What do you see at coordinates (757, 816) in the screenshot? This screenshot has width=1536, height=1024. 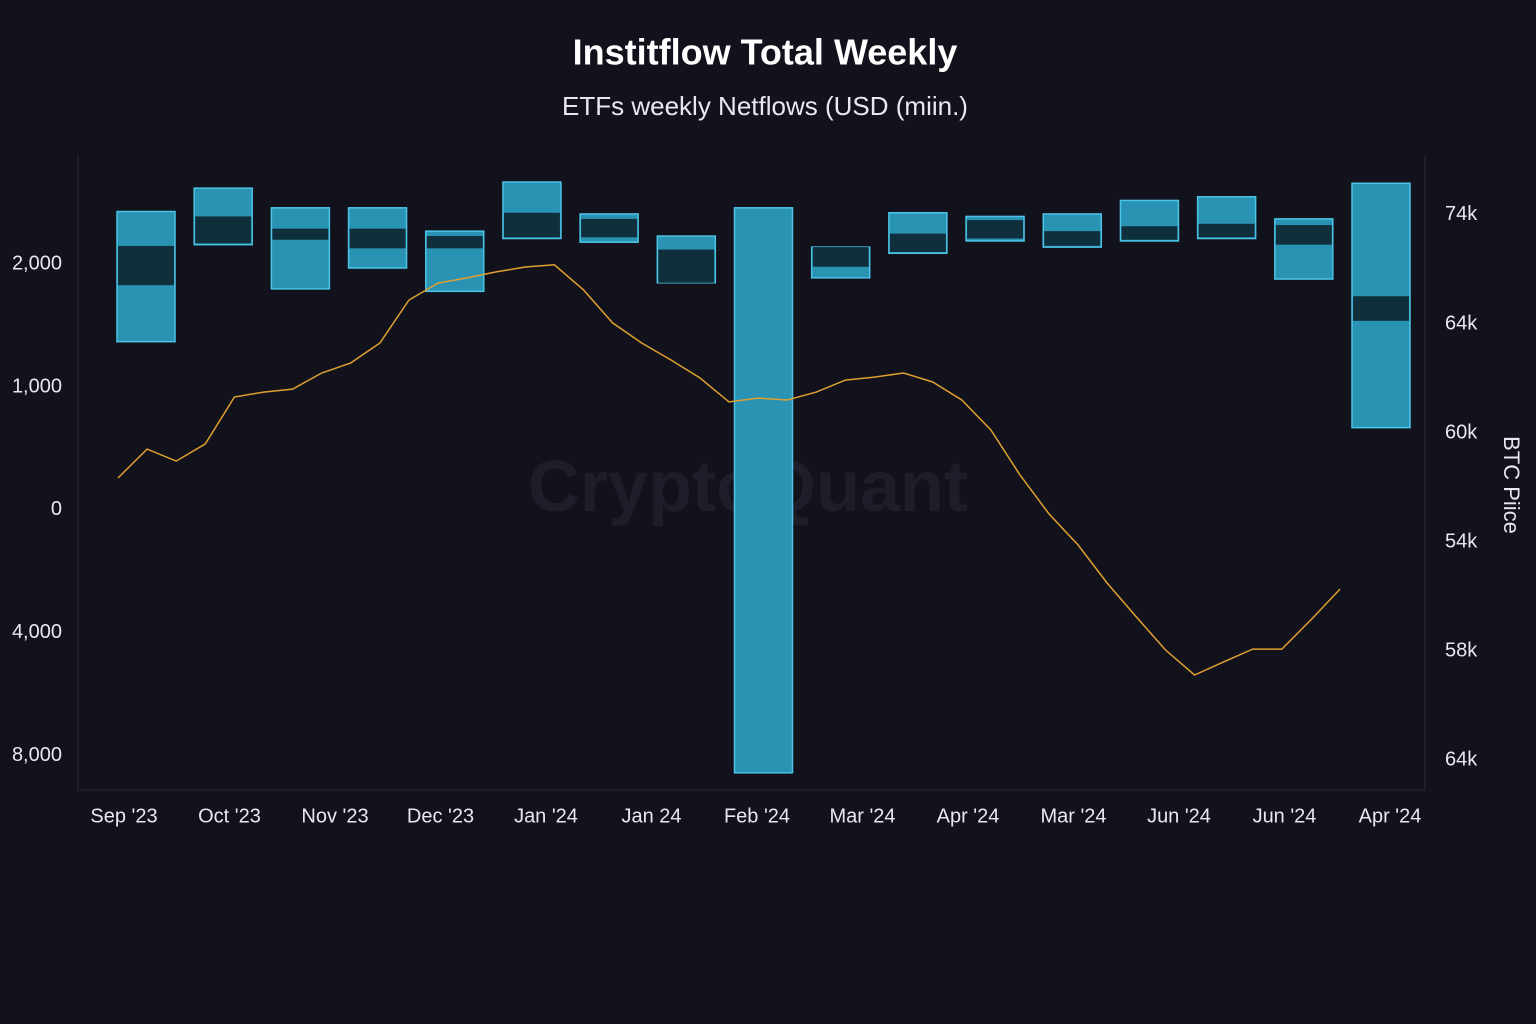 I see `x-tick-label: Feb '24` at bounding box center [757, 816].